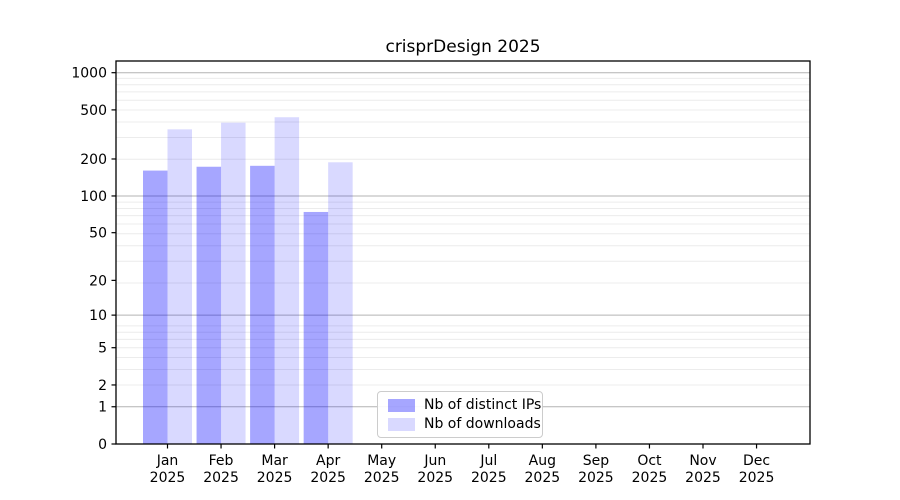 This screenshot has width=900, height=500. I want to click on series-downloads, so click(260, 281).